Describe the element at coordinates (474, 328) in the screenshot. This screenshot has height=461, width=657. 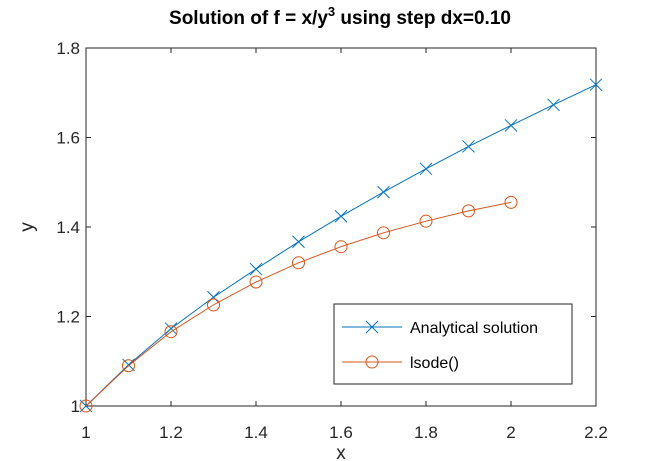
I see `legend-label-analytical: Analytical solution` at that location.